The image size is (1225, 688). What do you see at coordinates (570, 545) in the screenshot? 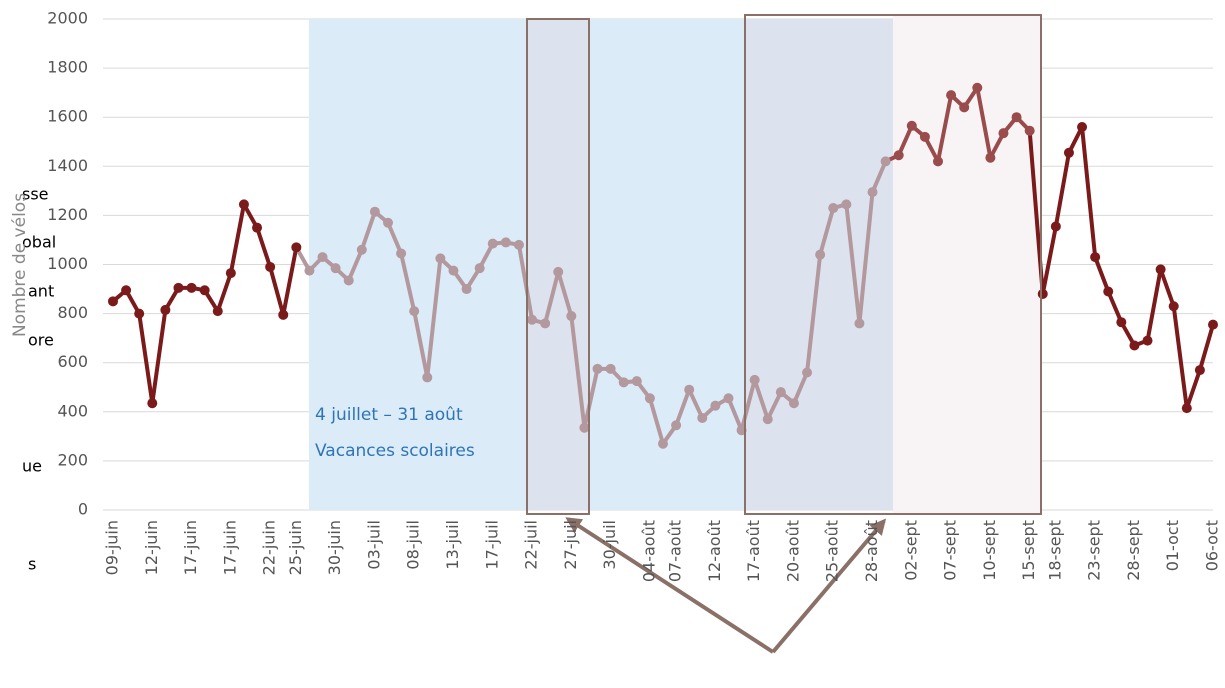
I see `x-tick-label: 27-juil` at bounding box center [570, 545].